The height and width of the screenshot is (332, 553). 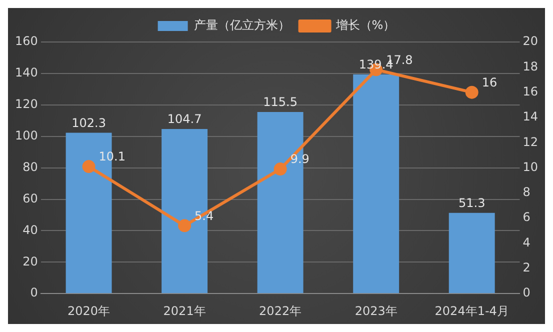 I want to click on y2-tick-label: 12, so click(x=530, y=141).